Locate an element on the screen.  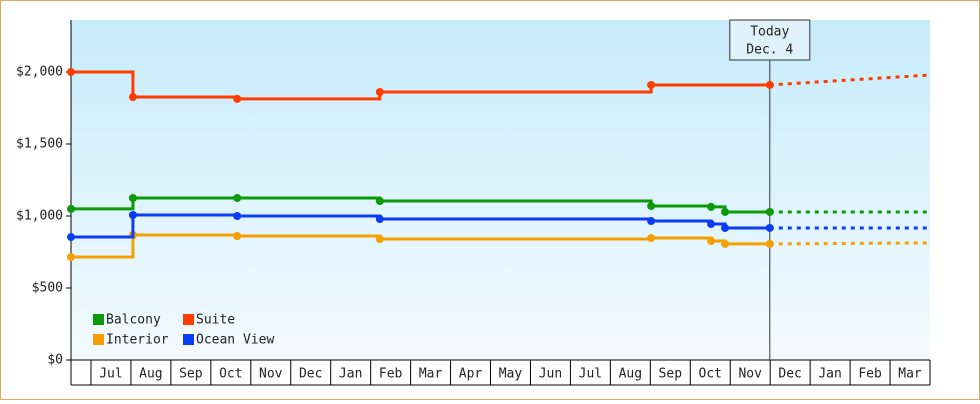
y-tick-label: $1,500 is located at coordinates (39, 143).